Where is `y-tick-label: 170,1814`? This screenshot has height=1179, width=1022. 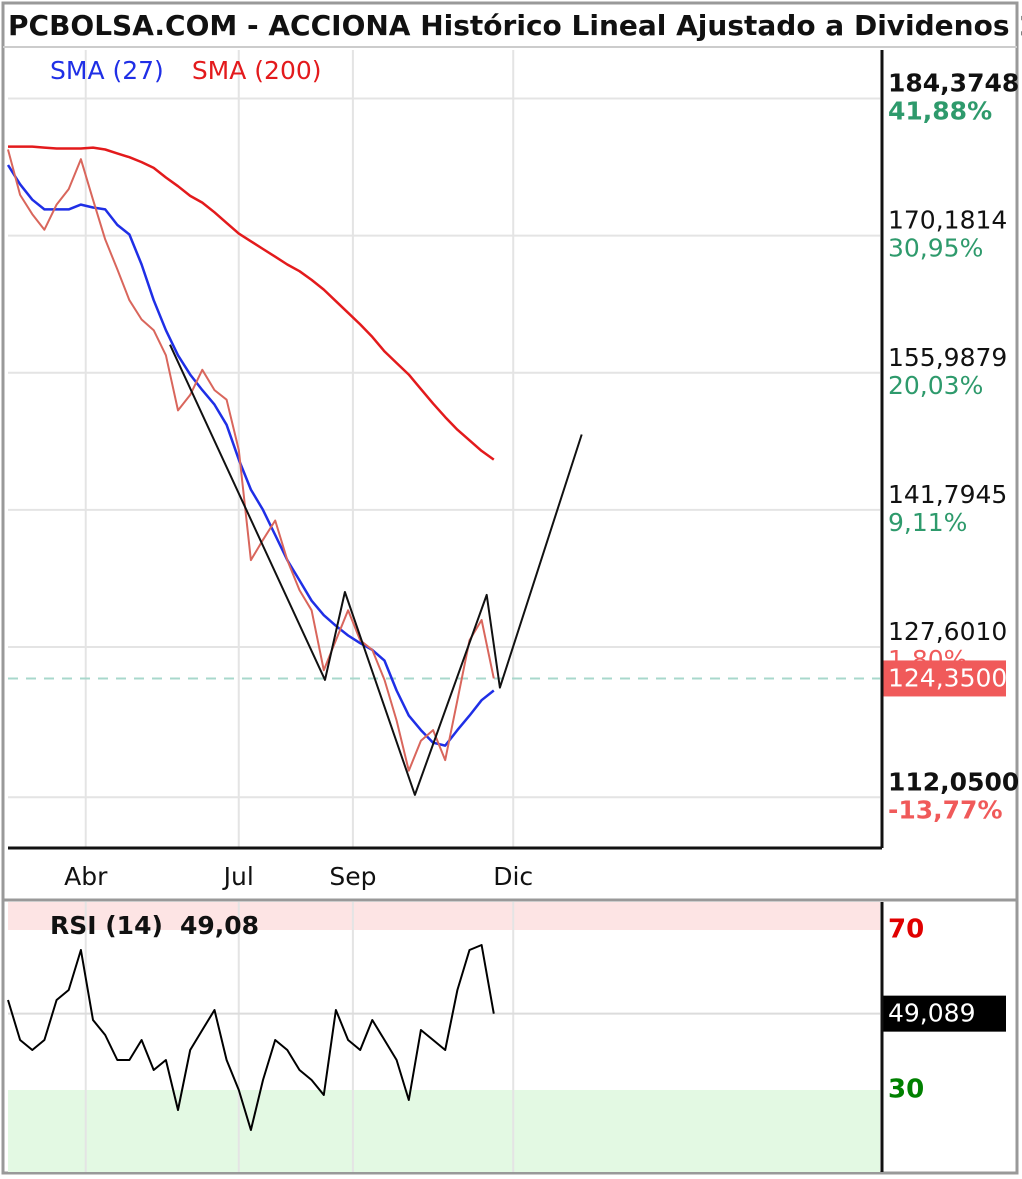
y-tick-label: 170,1814 is located at coordinates (947, 220).